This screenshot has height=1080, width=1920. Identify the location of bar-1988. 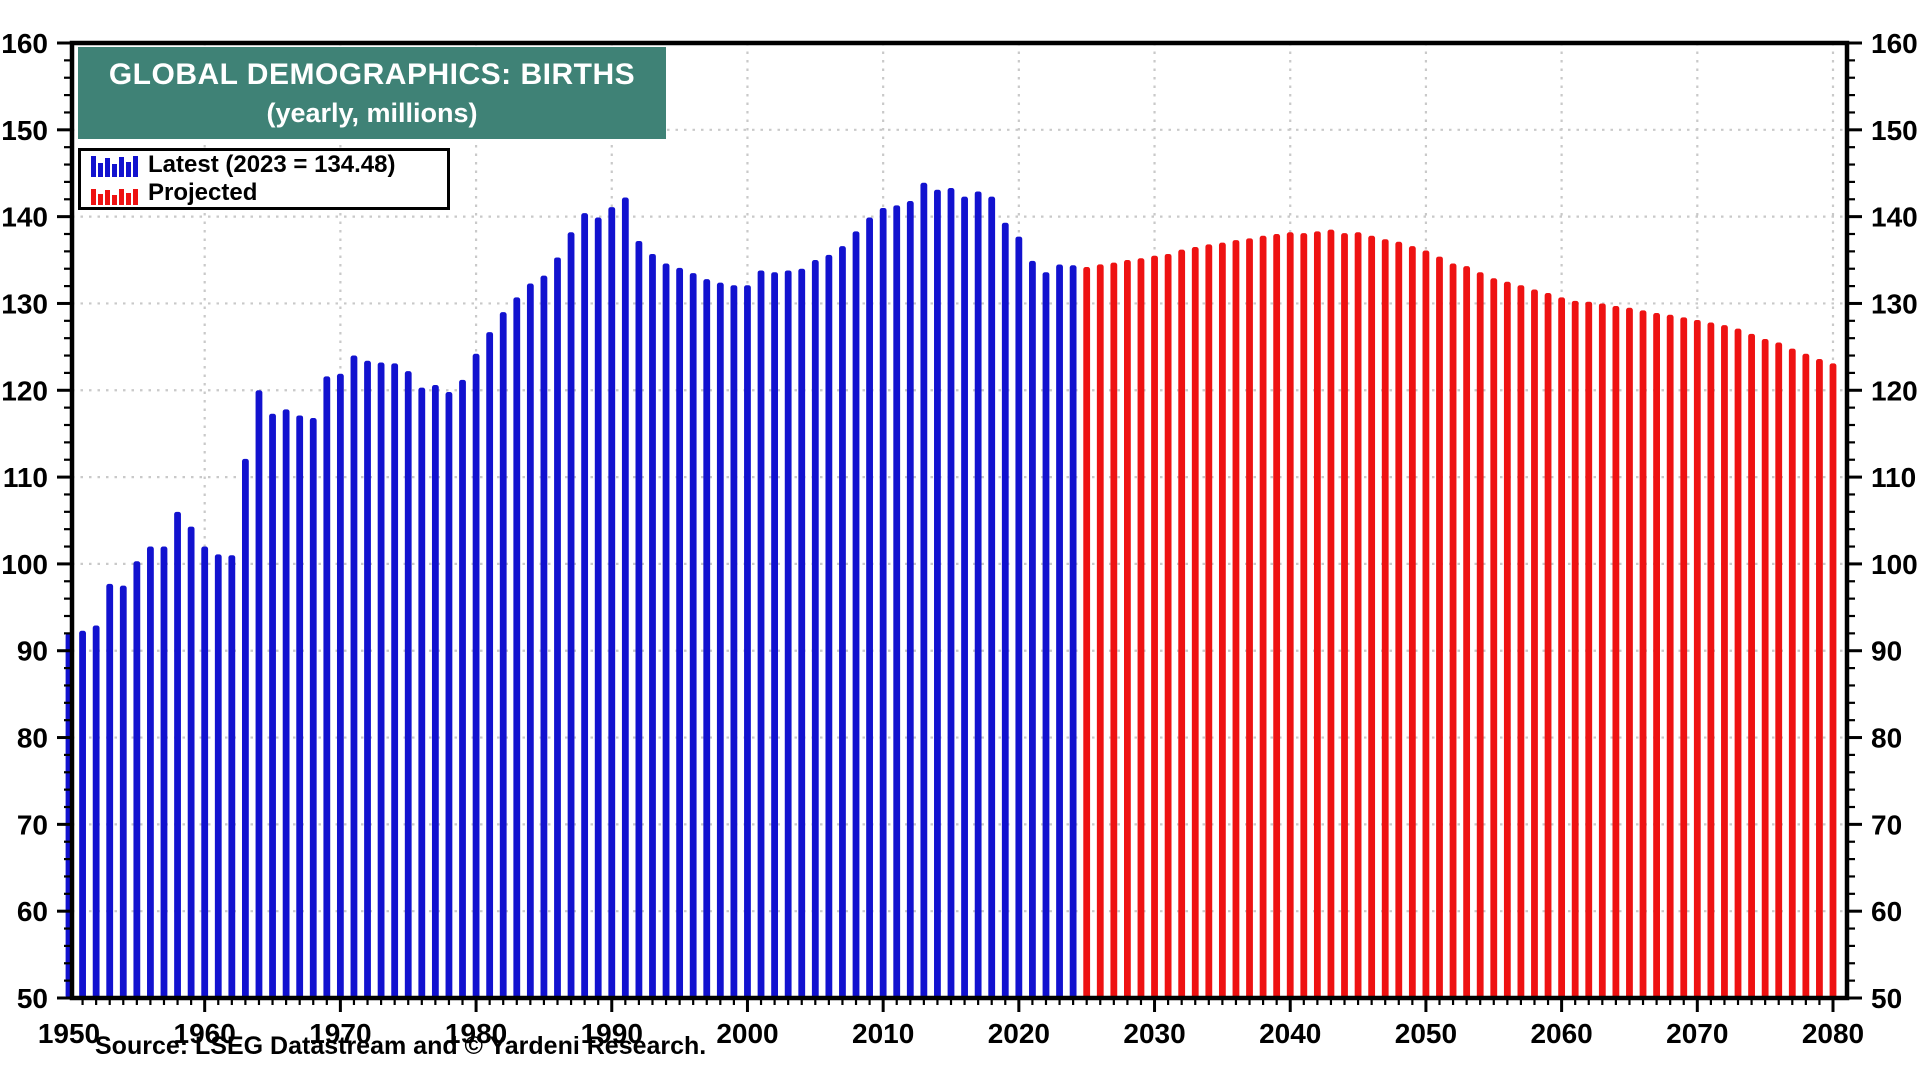
(585, 605).